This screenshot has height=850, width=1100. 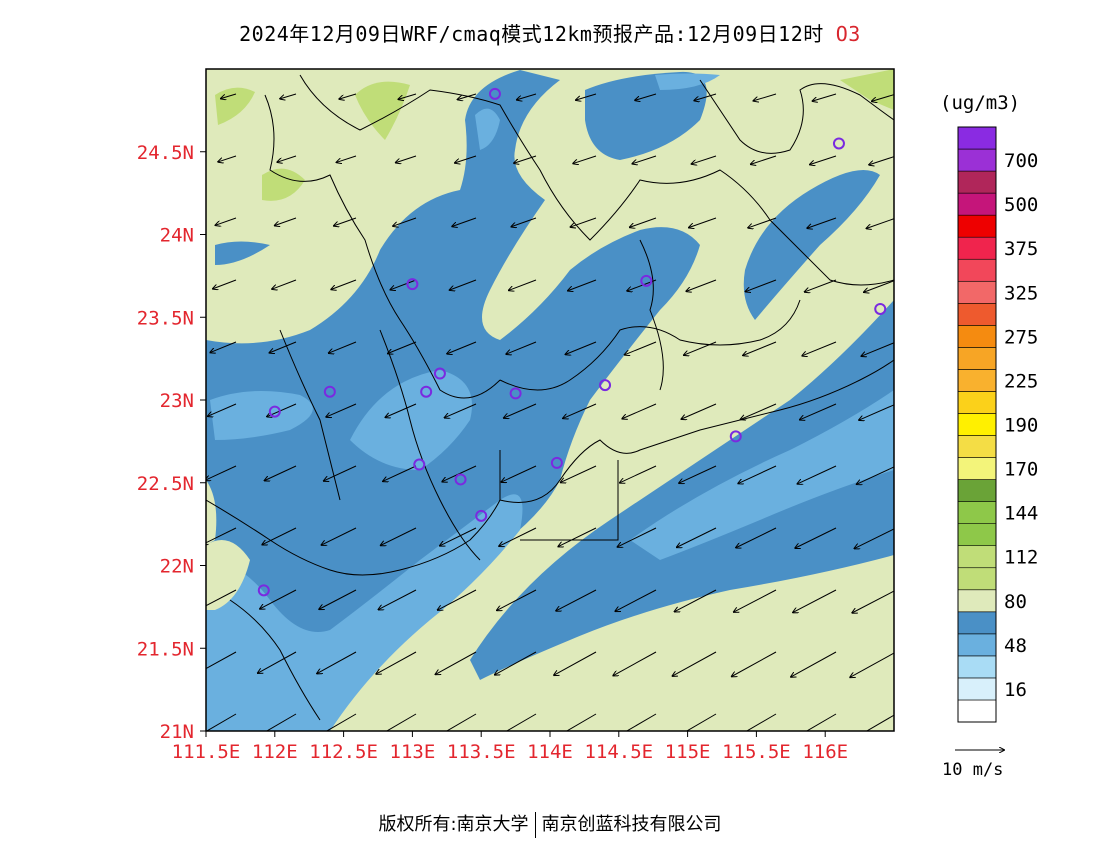 What do you see at coordinates (1021, 558) in the screenshot?
I see `colorbar-label: 112` at bounding box center [1021, 558].